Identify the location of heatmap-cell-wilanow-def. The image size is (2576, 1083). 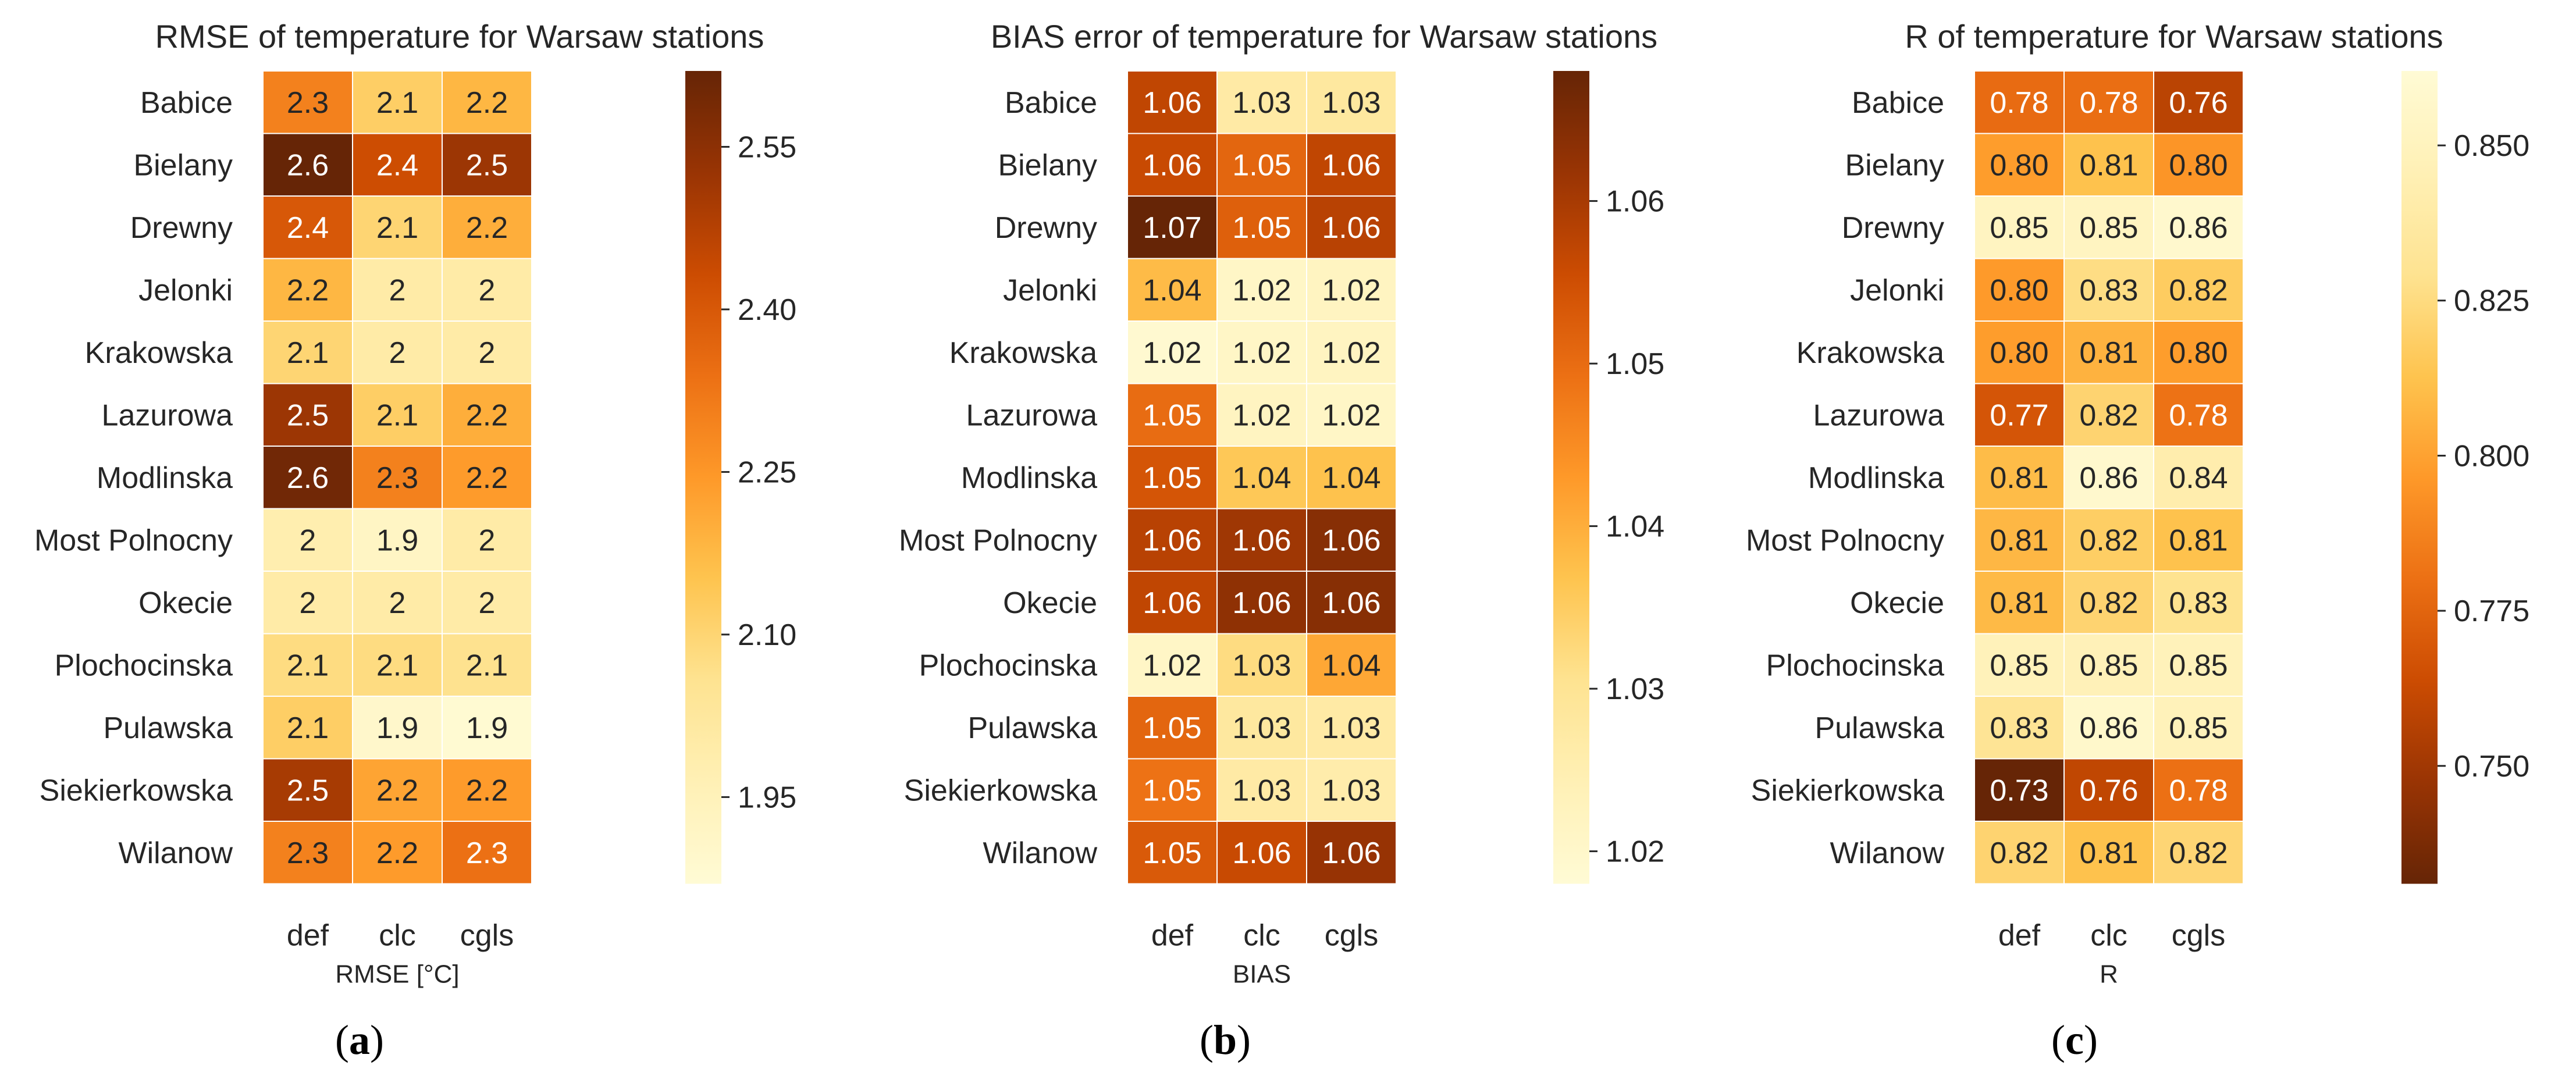
(307, 853).